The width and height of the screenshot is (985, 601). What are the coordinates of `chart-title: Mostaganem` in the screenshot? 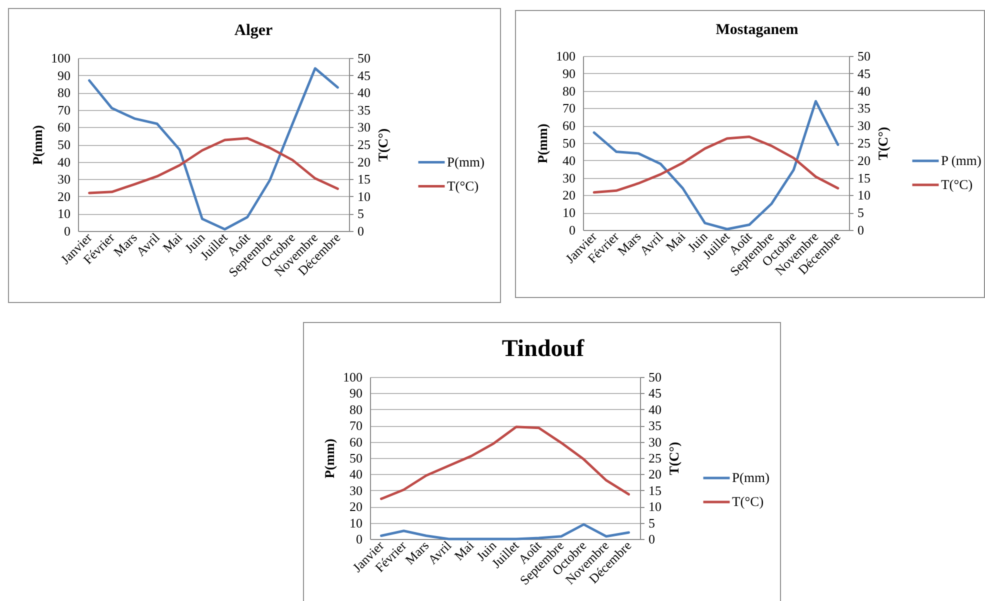 It's located at (757, 30).